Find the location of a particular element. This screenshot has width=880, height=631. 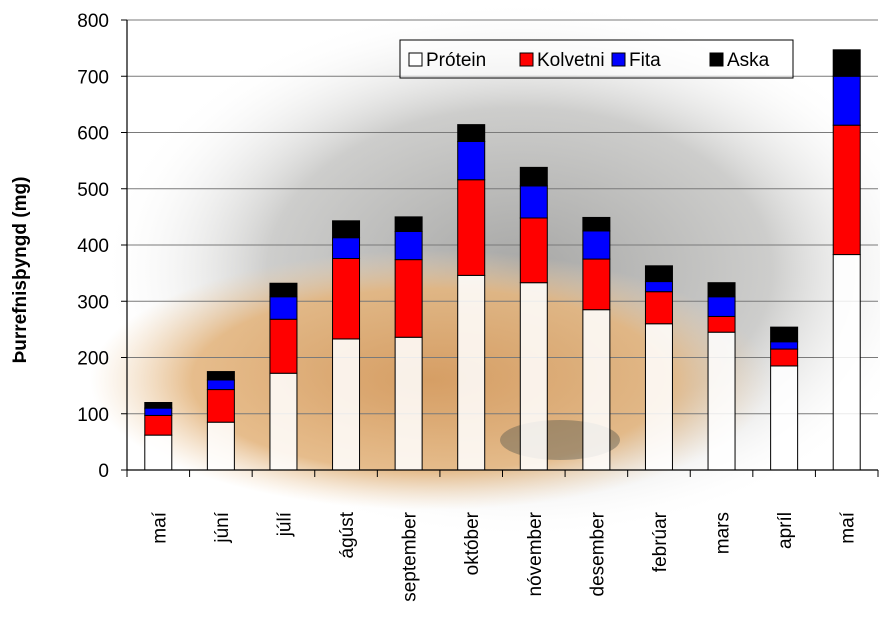

x-tick-label: mars is located at coordinates (723, 533).